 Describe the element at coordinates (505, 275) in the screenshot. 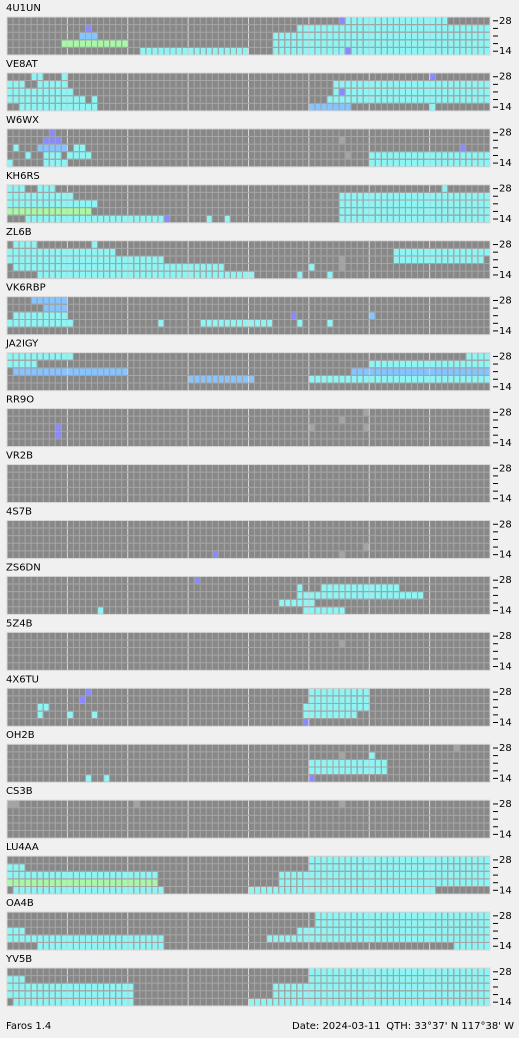

I see `band-label: 14` at that location.